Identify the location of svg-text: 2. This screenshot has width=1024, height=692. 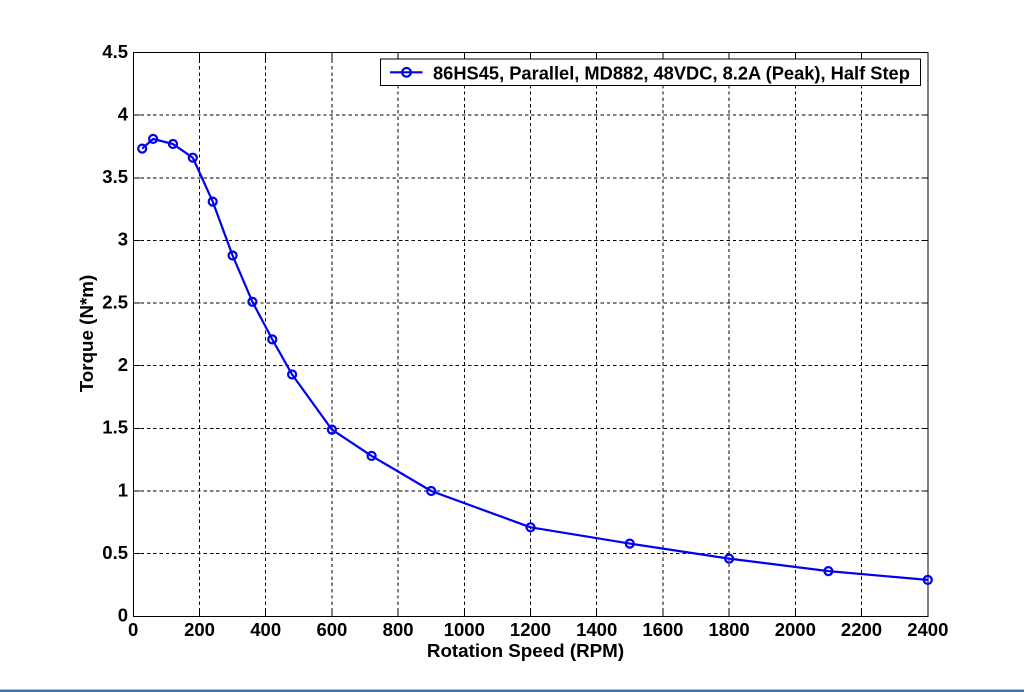
(123, 364).